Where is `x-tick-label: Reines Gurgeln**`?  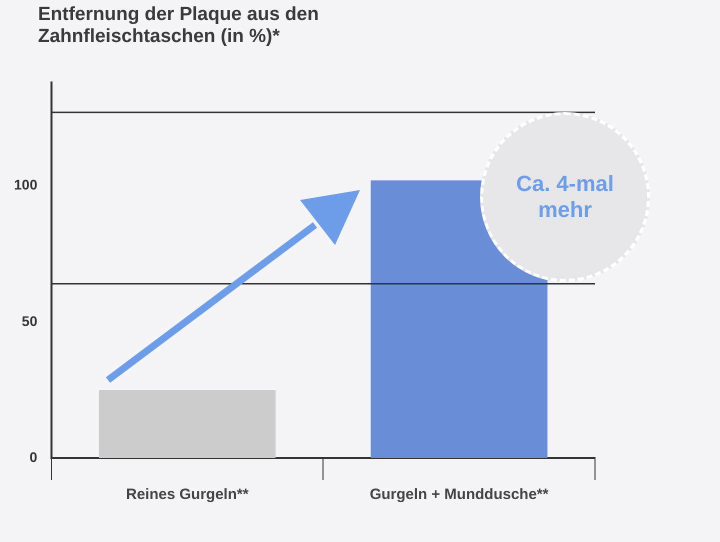
x-tick-label: Reines Gurgeln** is located at coordinates (187, 495).